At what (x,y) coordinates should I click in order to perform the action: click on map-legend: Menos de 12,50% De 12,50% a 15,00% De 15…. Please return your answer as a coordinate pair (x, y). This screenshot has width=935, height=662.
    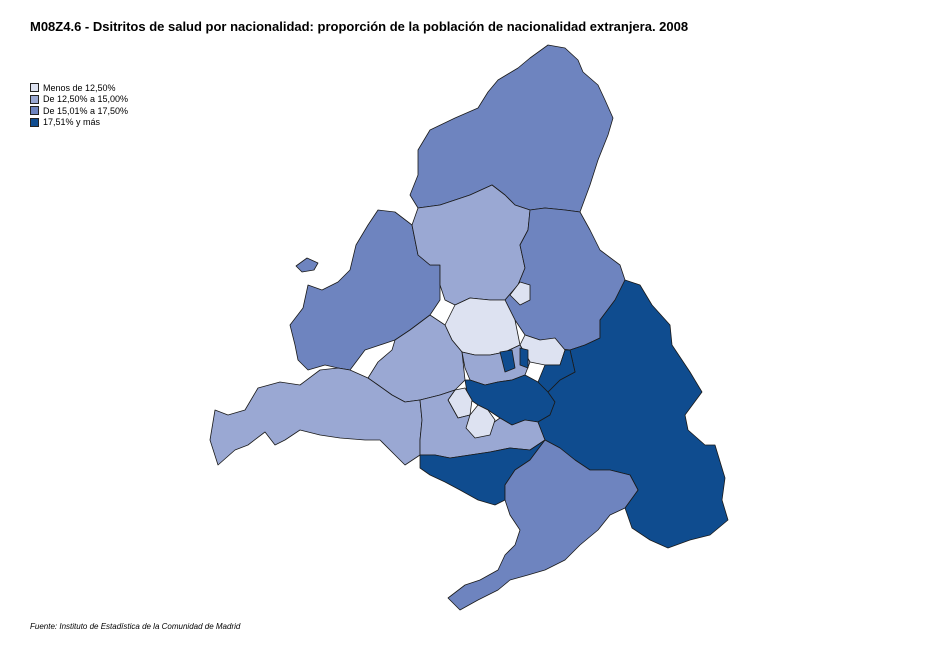
    Looking at the image, I should click on (79, 105).